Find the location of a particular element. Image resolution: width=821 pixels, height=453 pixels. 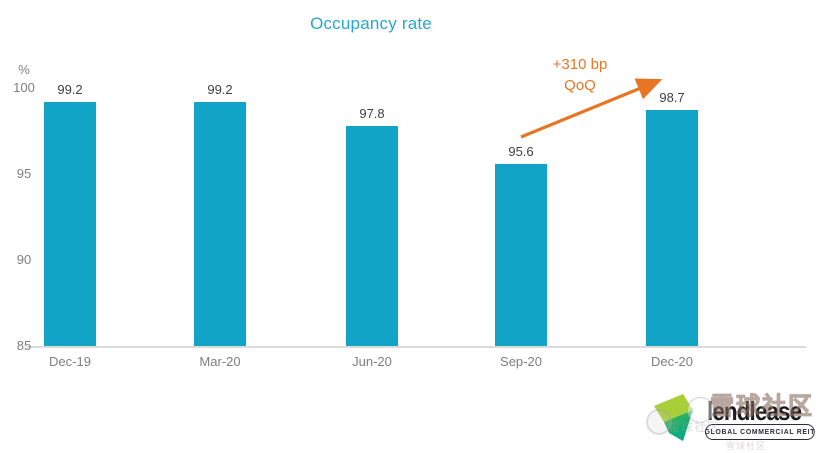

x-tick-label: Jun-20 is located at coordinates (372, 361).